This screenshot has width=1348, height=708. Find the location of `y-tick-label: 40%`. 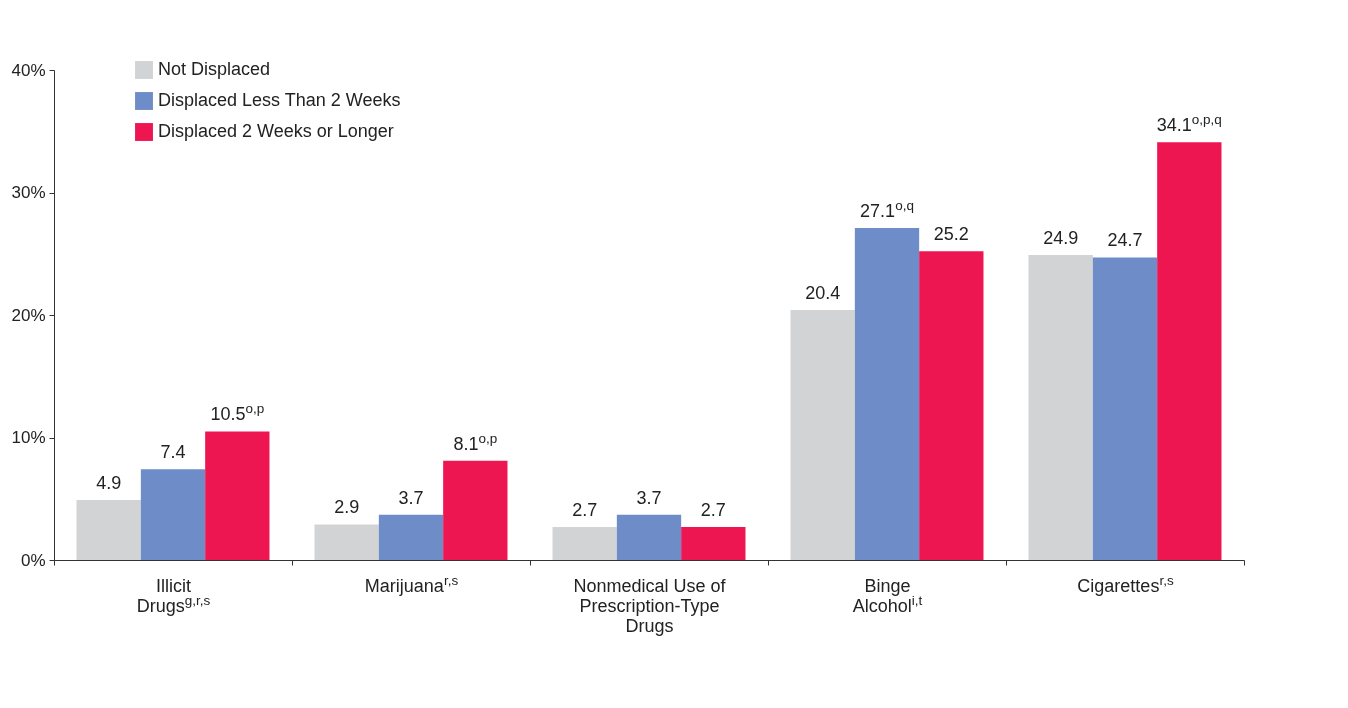

y-tick-label: 40% is located at coordinates (28, 70).